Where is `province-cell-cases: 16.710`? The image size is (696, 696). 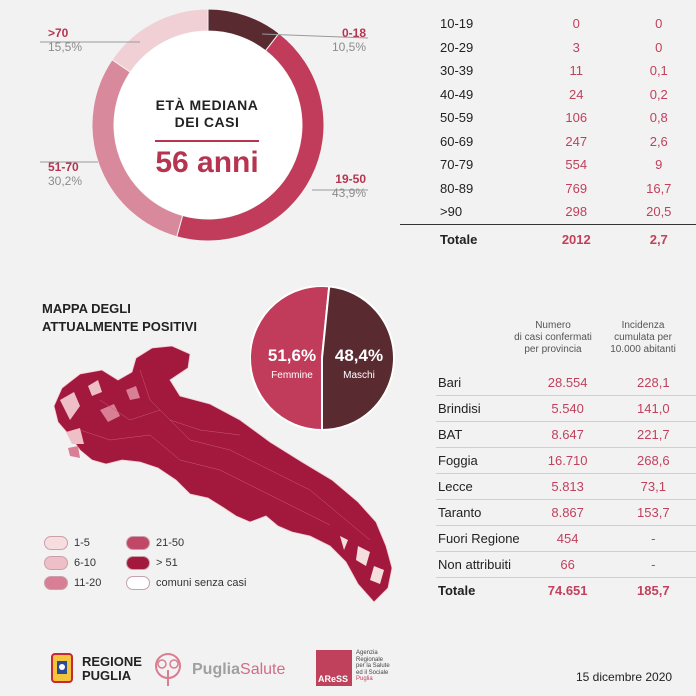
province-cell-cases: 16.710 is located at coordinates (567, 460).